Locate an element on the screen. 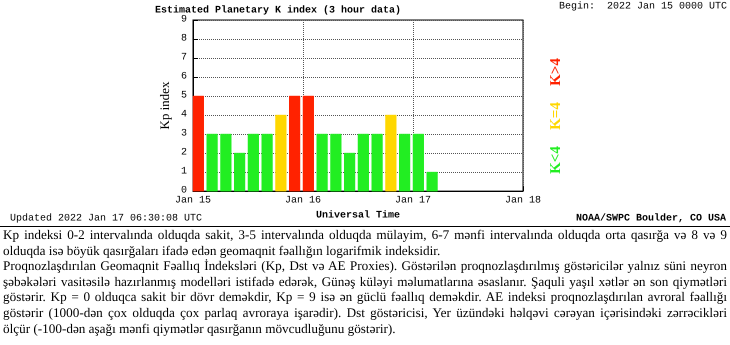 This screenshot has width=730, height=345. y-axis-title: Kp index is located at coordinates (164, 105).